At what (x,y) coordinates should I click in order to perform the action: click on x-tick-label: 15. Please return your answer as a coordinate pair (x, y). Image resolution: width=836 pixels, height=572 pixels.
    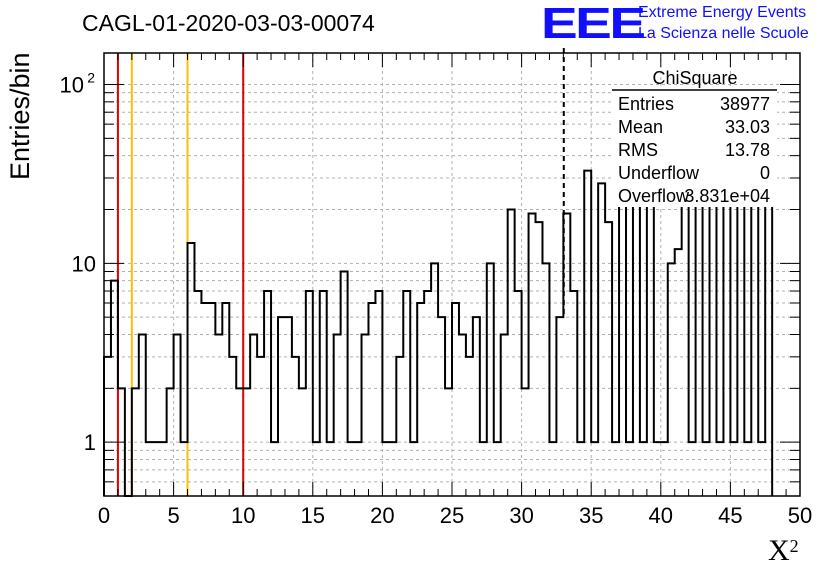
    Looking at the image, I should click on (313, 515).